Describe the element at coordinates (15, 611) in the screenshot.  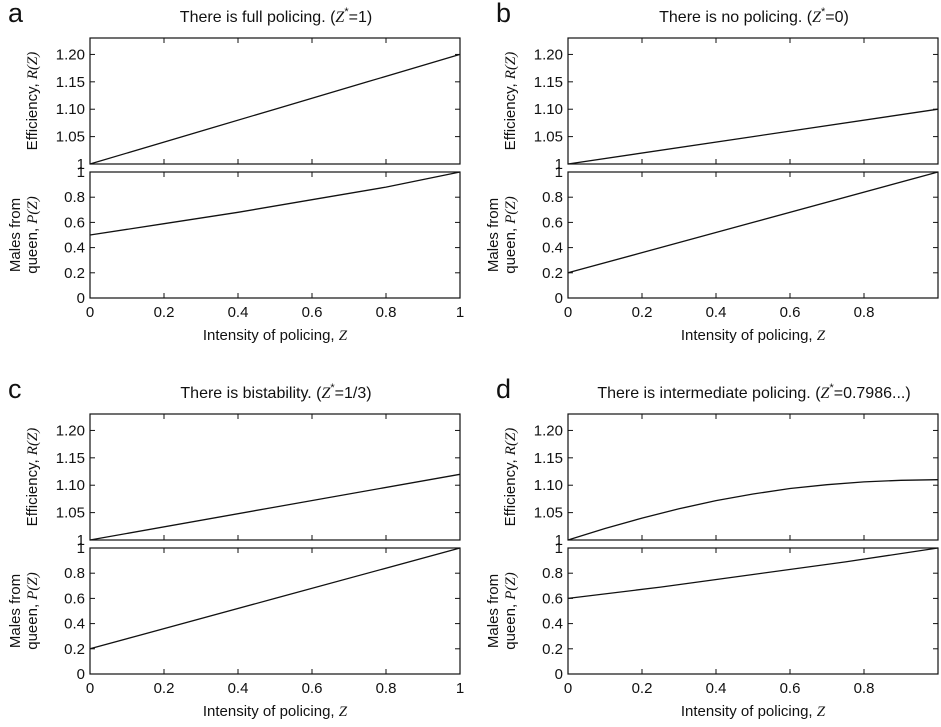
I see `males-axis-label-line1: Males from` at that location.